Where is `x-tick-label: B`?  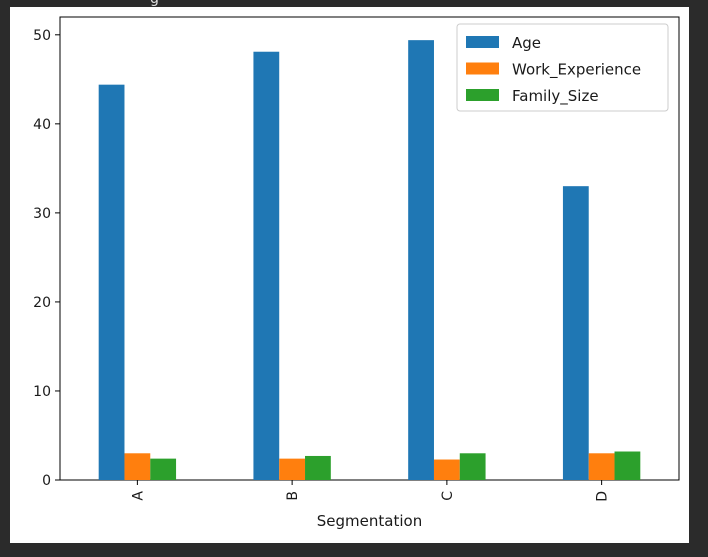
x-tick-label: B is located at coordinates (293, 496).